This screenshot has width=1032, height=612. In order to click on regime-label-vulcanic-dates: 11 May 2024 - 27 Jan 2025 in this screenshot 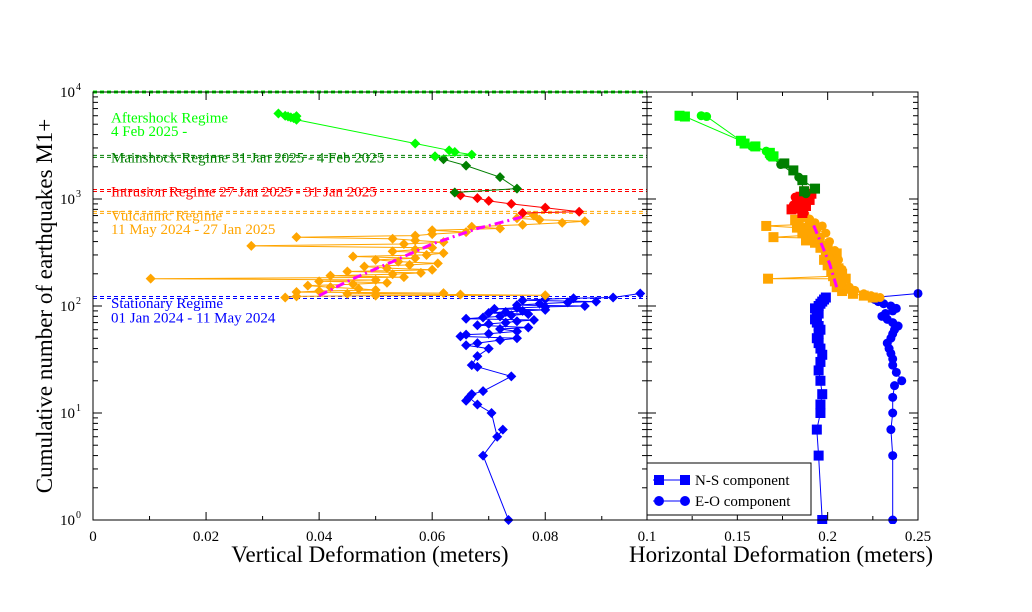, I will do `click(193, 230)`.